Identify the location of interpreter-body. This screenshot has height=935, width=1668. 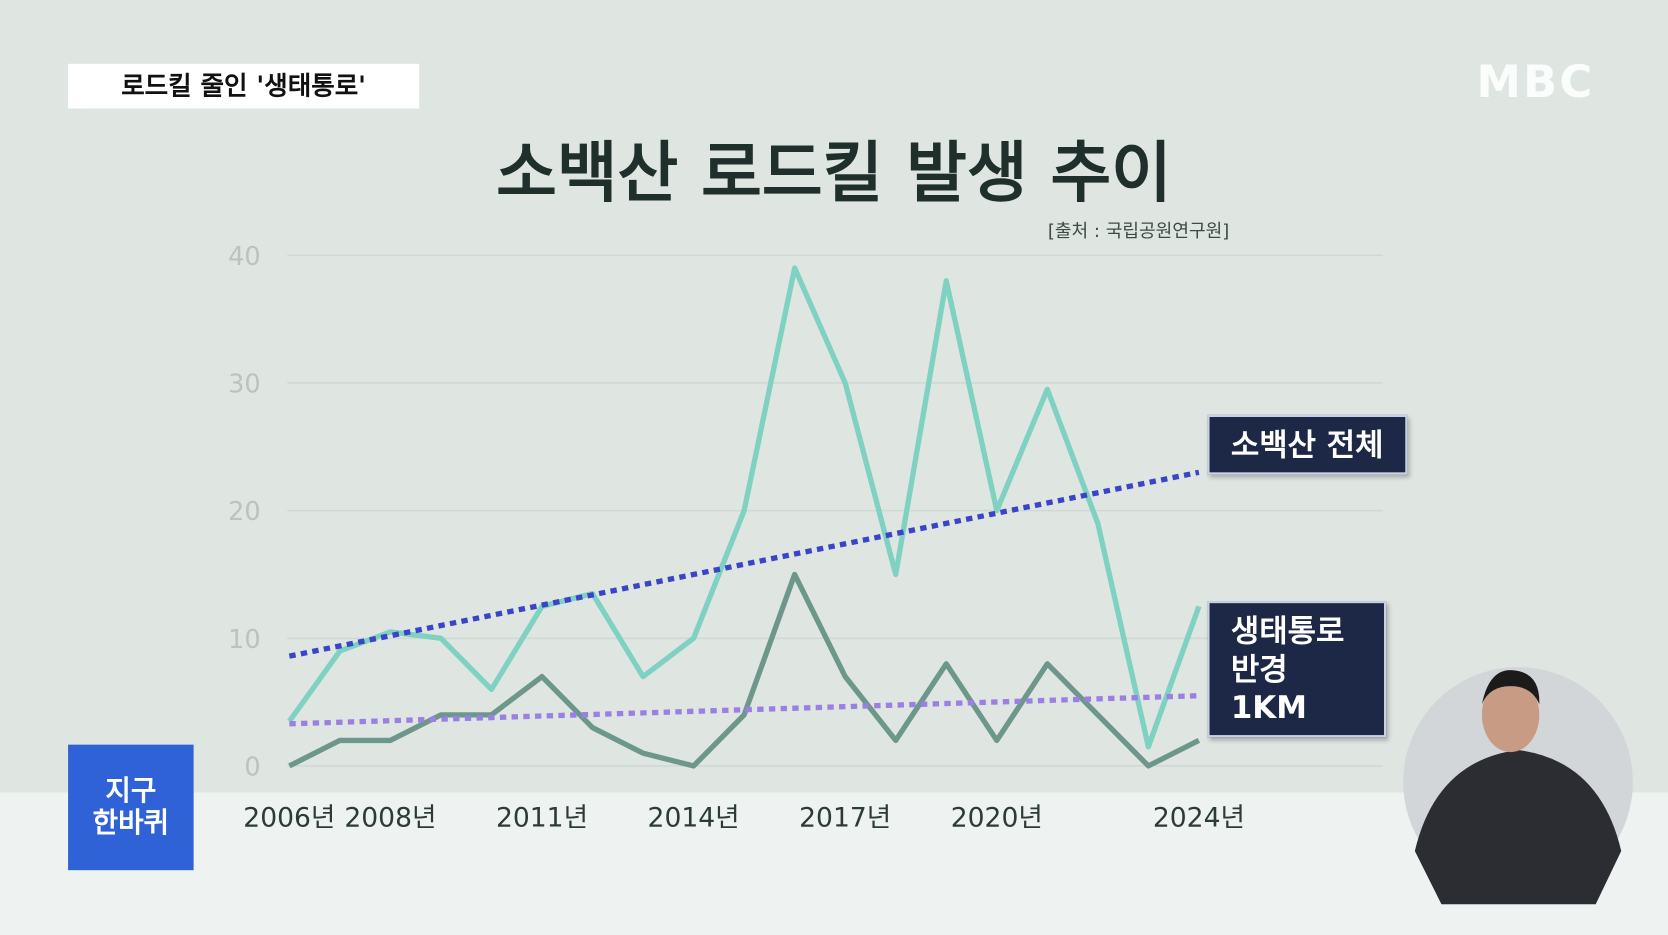
(1518, 827).